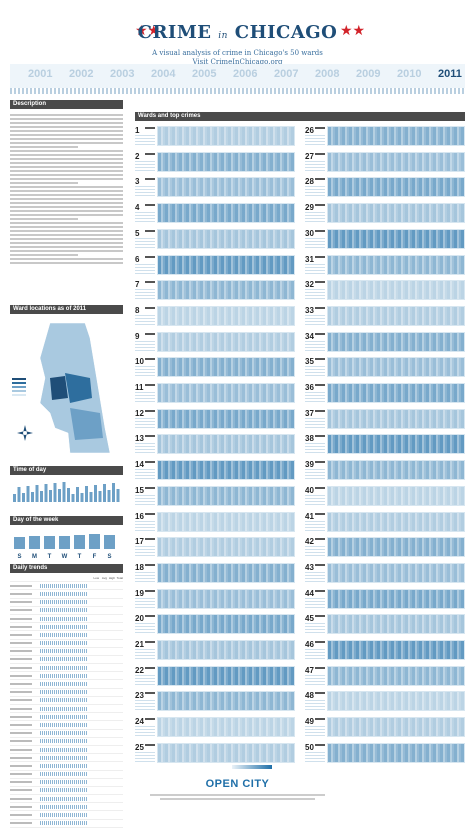  I want to click on year-2005: 2005, so click(204, 74).